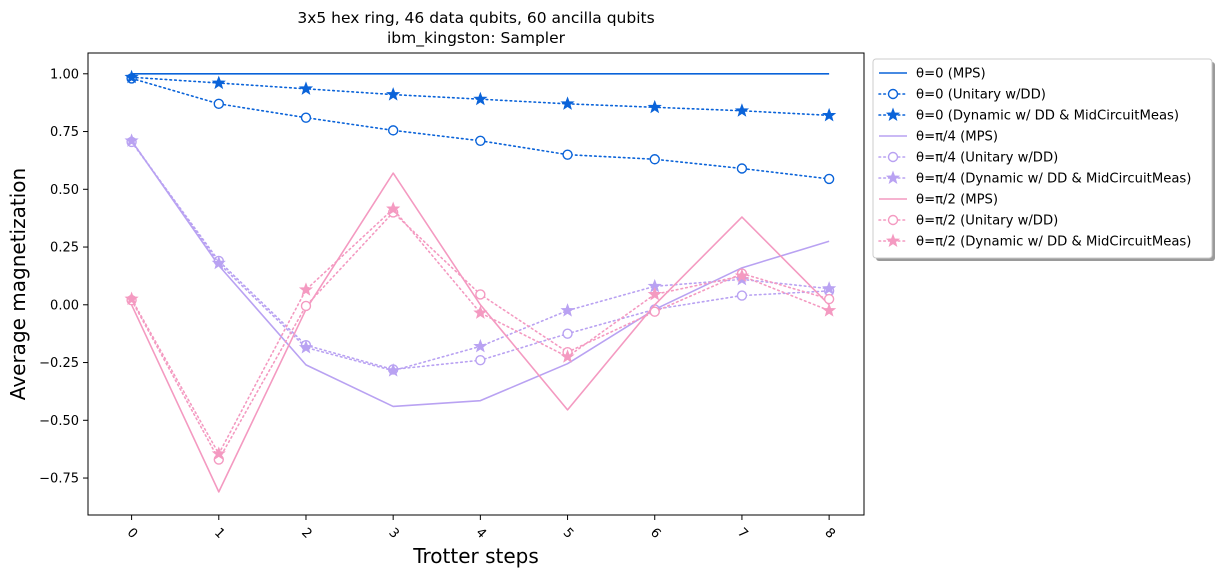 The width and height of the screenshot is (1222, 576). I want to click on x-tick-label: 3, so click(393, 533).